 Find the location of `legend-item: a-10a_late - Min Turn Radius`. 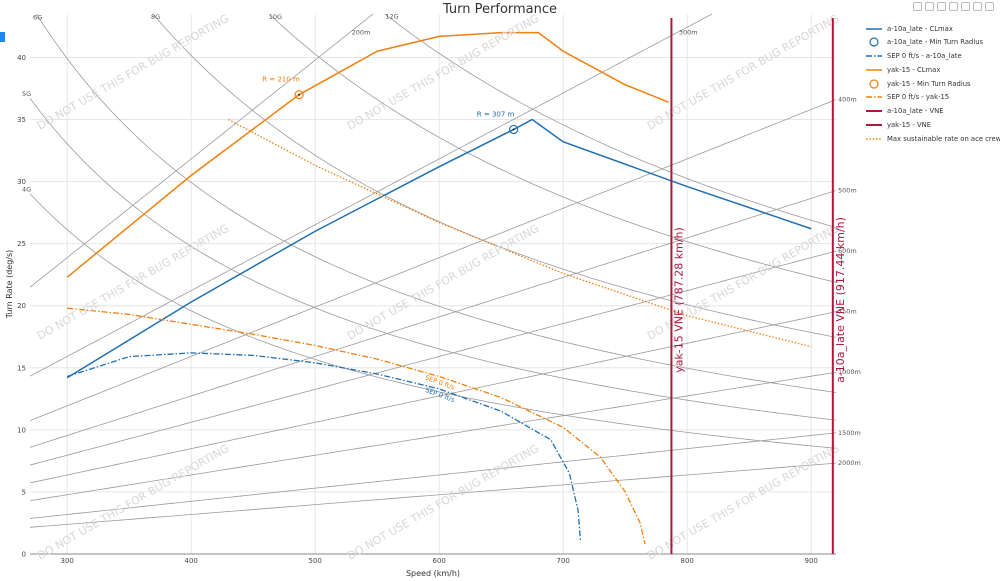

legend-item: a-10a_late - Min Turn Radius is located at coordinates (932, 42).